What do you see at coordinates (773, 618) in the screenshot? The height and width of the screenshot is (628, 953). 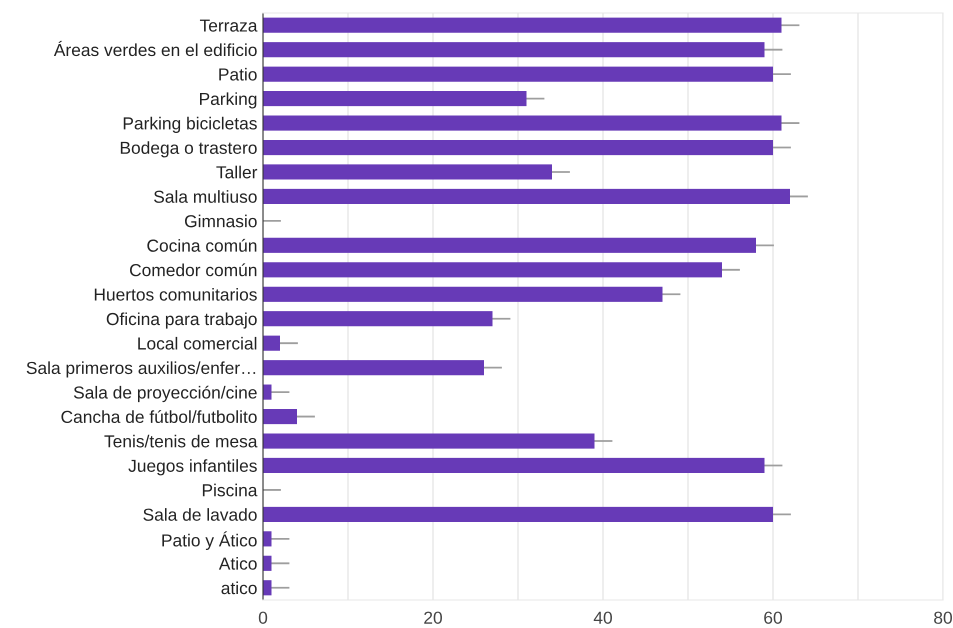 I see `x-tick-label: 60` at bounding box center [773, 618].